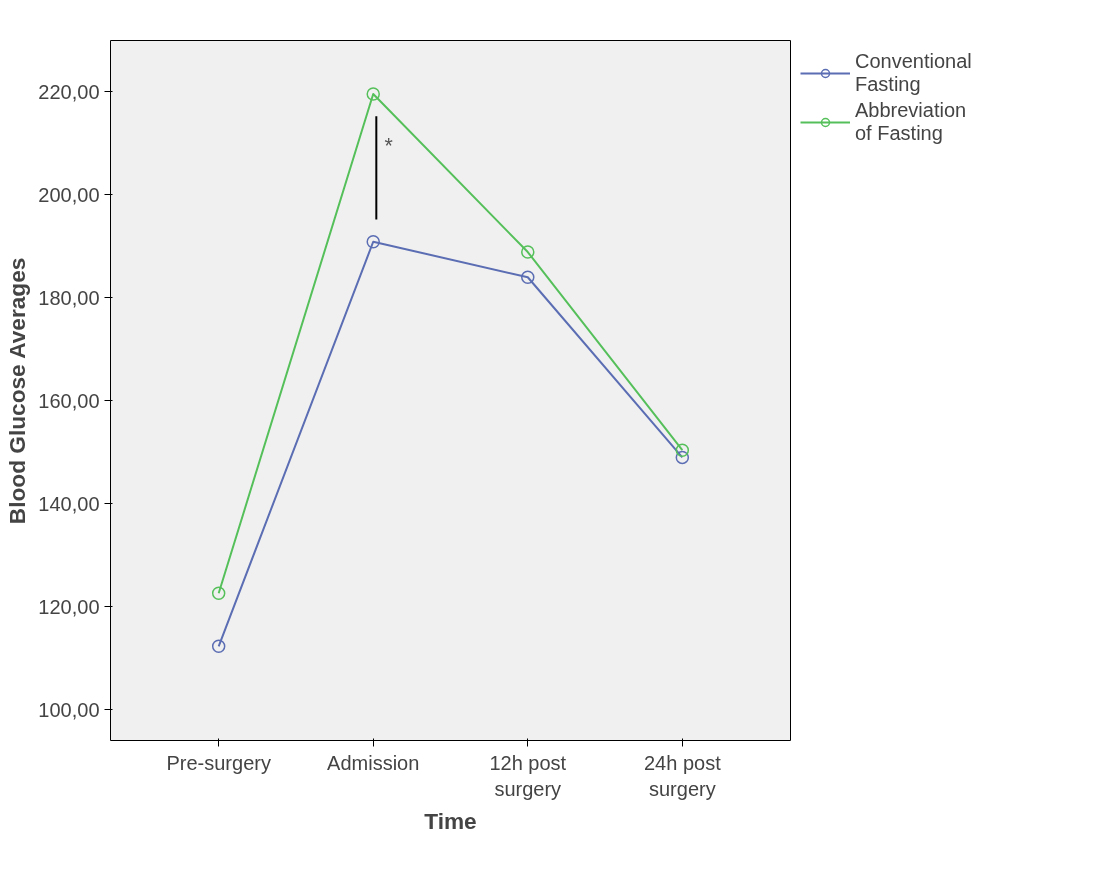 This screenshot has width=1112, height=872. What do you see at coordinates (69, 297) in the screenshot?
I see `y-tick-label: 180,00` at bounding box center [69, 297].